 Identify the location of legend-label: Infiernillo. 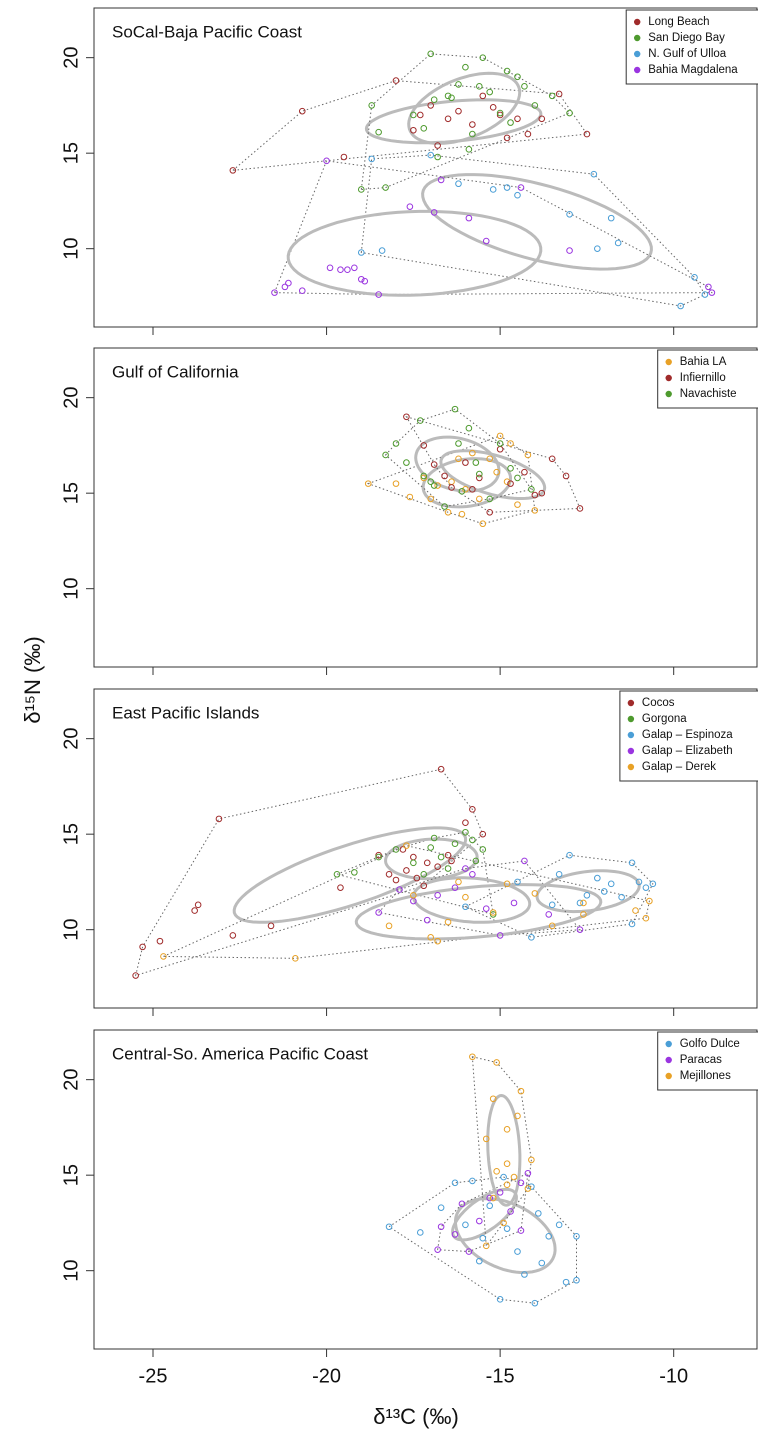
(703, 378).